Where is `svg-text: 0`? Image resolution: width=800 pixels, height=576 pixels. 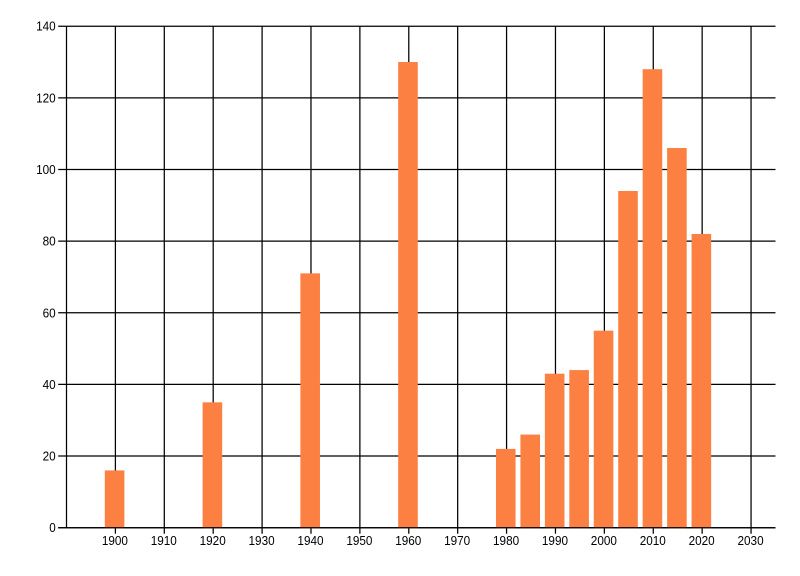 svg-text: 0 is located at coordinates (52, 527).